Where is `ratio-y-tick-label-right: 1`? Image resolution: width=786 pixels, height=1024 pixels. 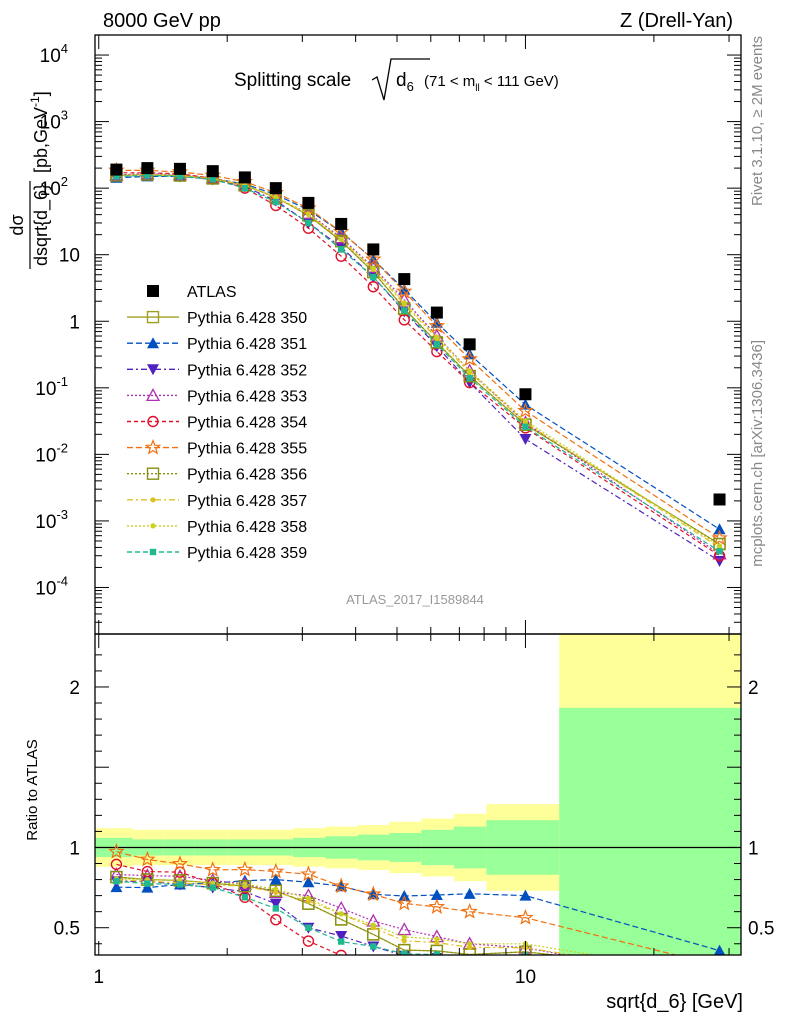 ratio-y-tick-label-right: 1 is located at coordinates (753, 848).